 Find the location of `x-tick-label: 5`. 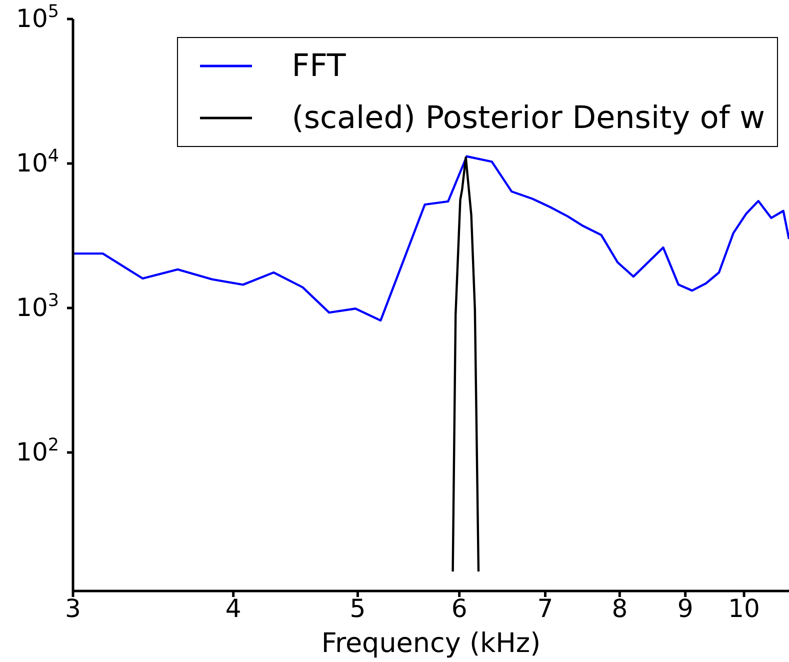

x-tick-label: 5 is located at coordinates (358, 608).